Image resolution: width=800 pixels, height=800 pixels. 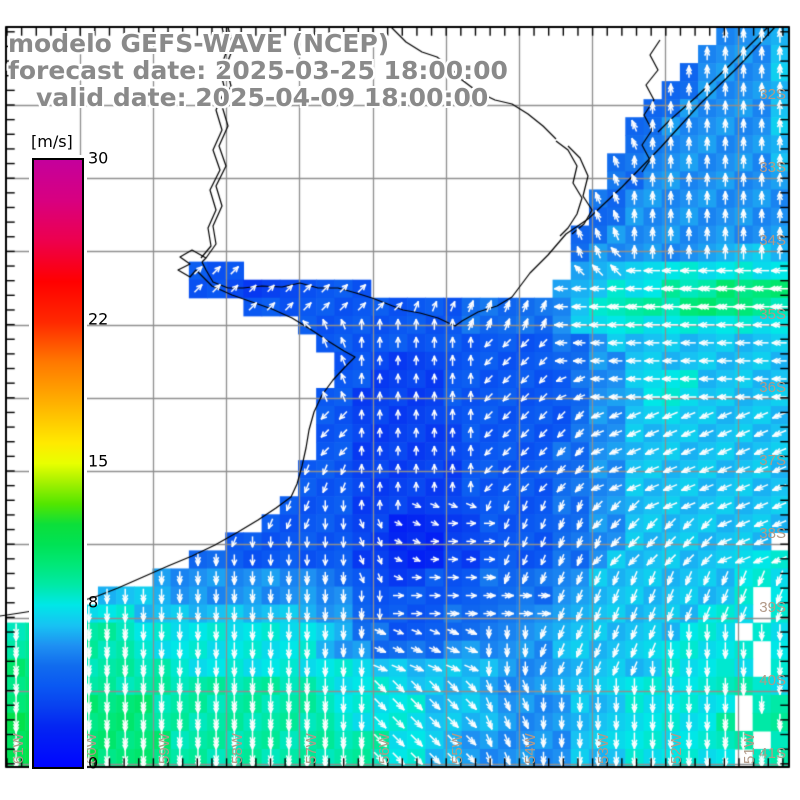 I want to click on lat-label-38S: 38S, so click(x=772, y=533).